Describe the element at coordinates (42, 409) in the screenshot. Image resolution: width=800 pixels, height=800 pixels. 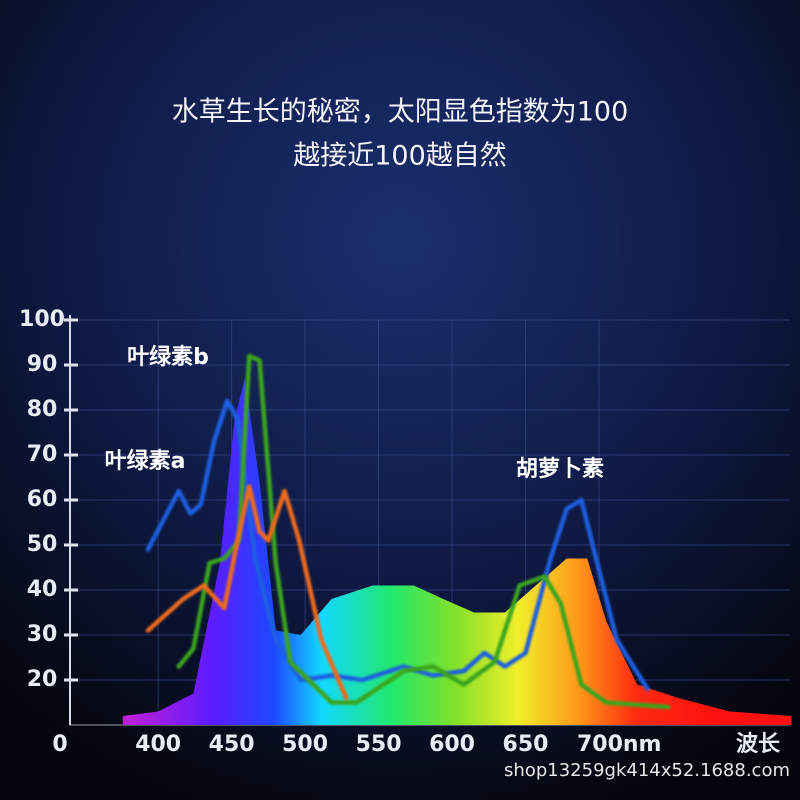
I see `y-tick-label: 80` at that location.